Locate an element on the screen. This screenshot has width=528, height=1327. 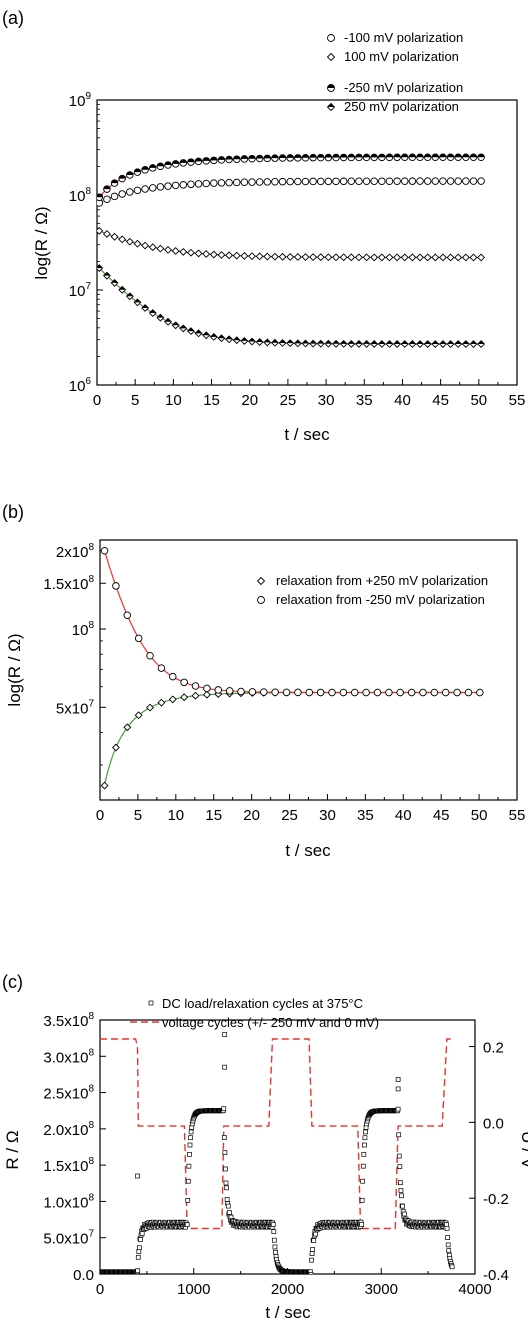
c-y2tick-label-base: -0.2 is located at coordinates (496, 1199).